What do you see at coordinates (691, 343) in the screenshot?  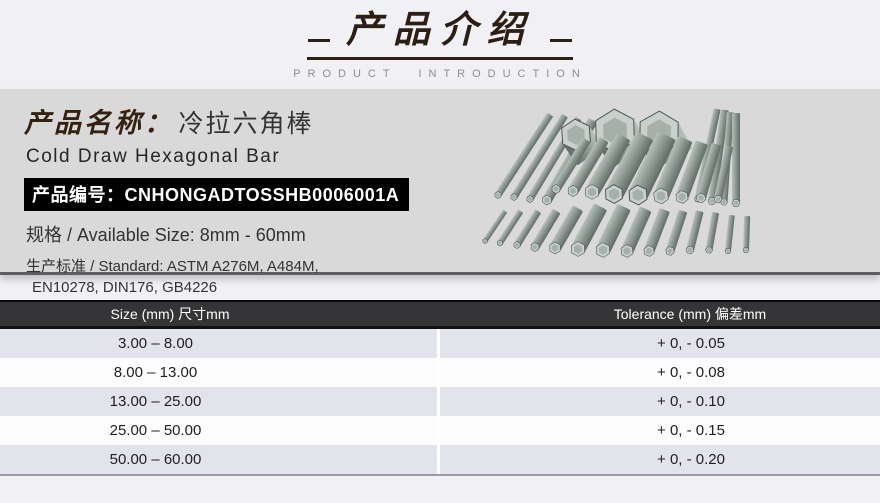 I see `tolerance-cell: + 0, - 0.05` at bounding box center [691, 343].